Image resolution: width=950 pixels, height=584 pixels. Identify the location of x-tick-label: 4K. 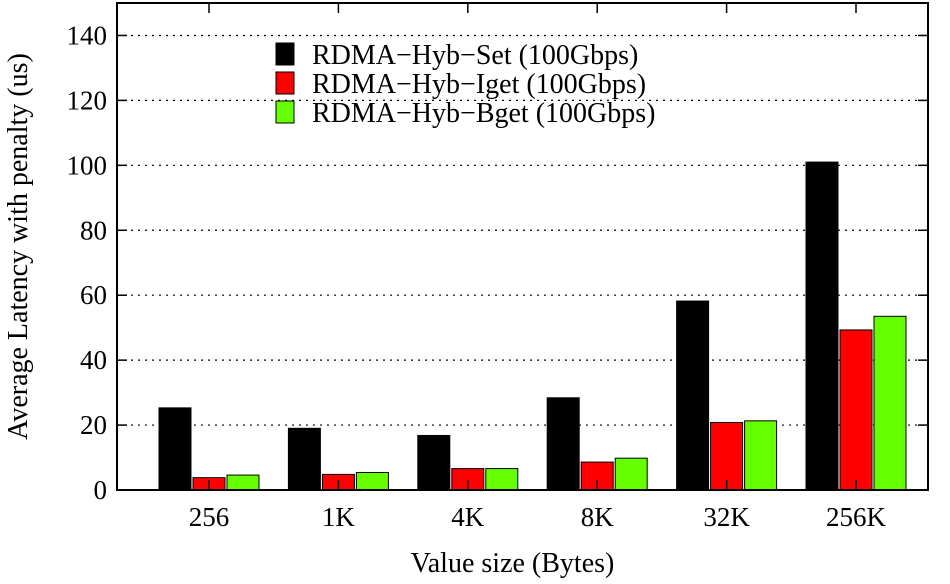
(468, 517).